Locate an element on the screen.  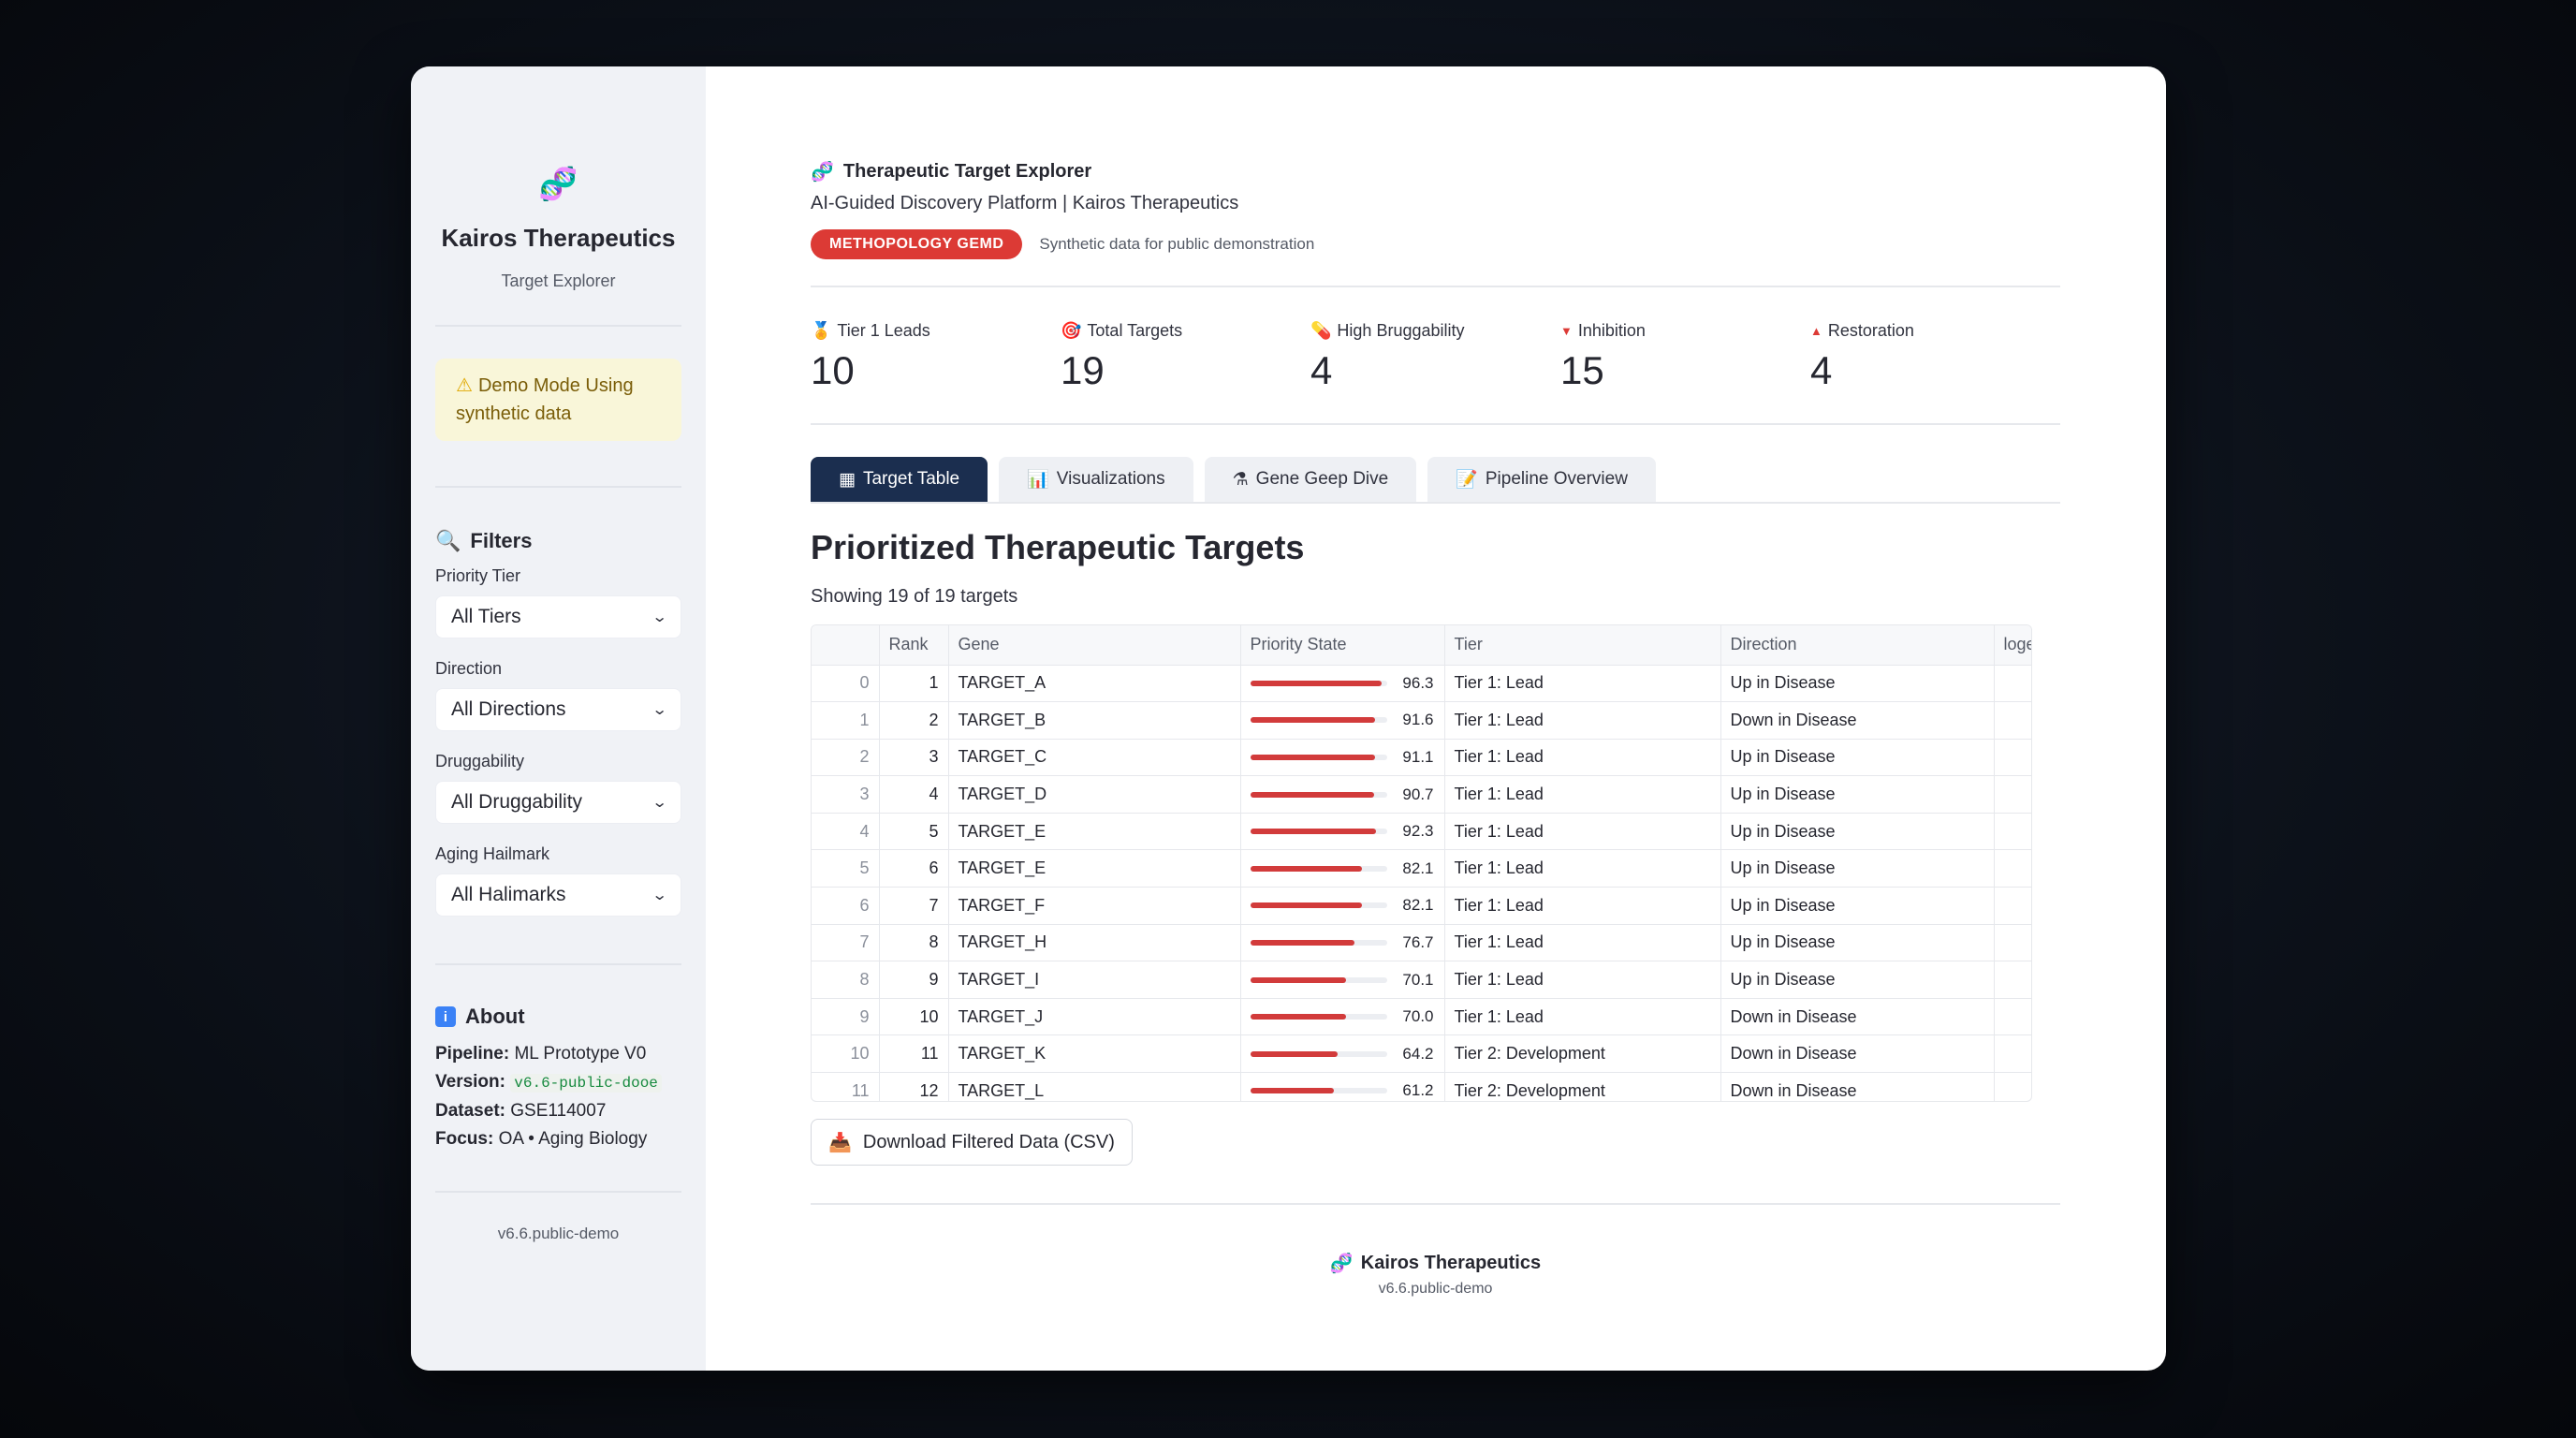
flask-icon: ⚗ is located at coordinates (1240, 479).